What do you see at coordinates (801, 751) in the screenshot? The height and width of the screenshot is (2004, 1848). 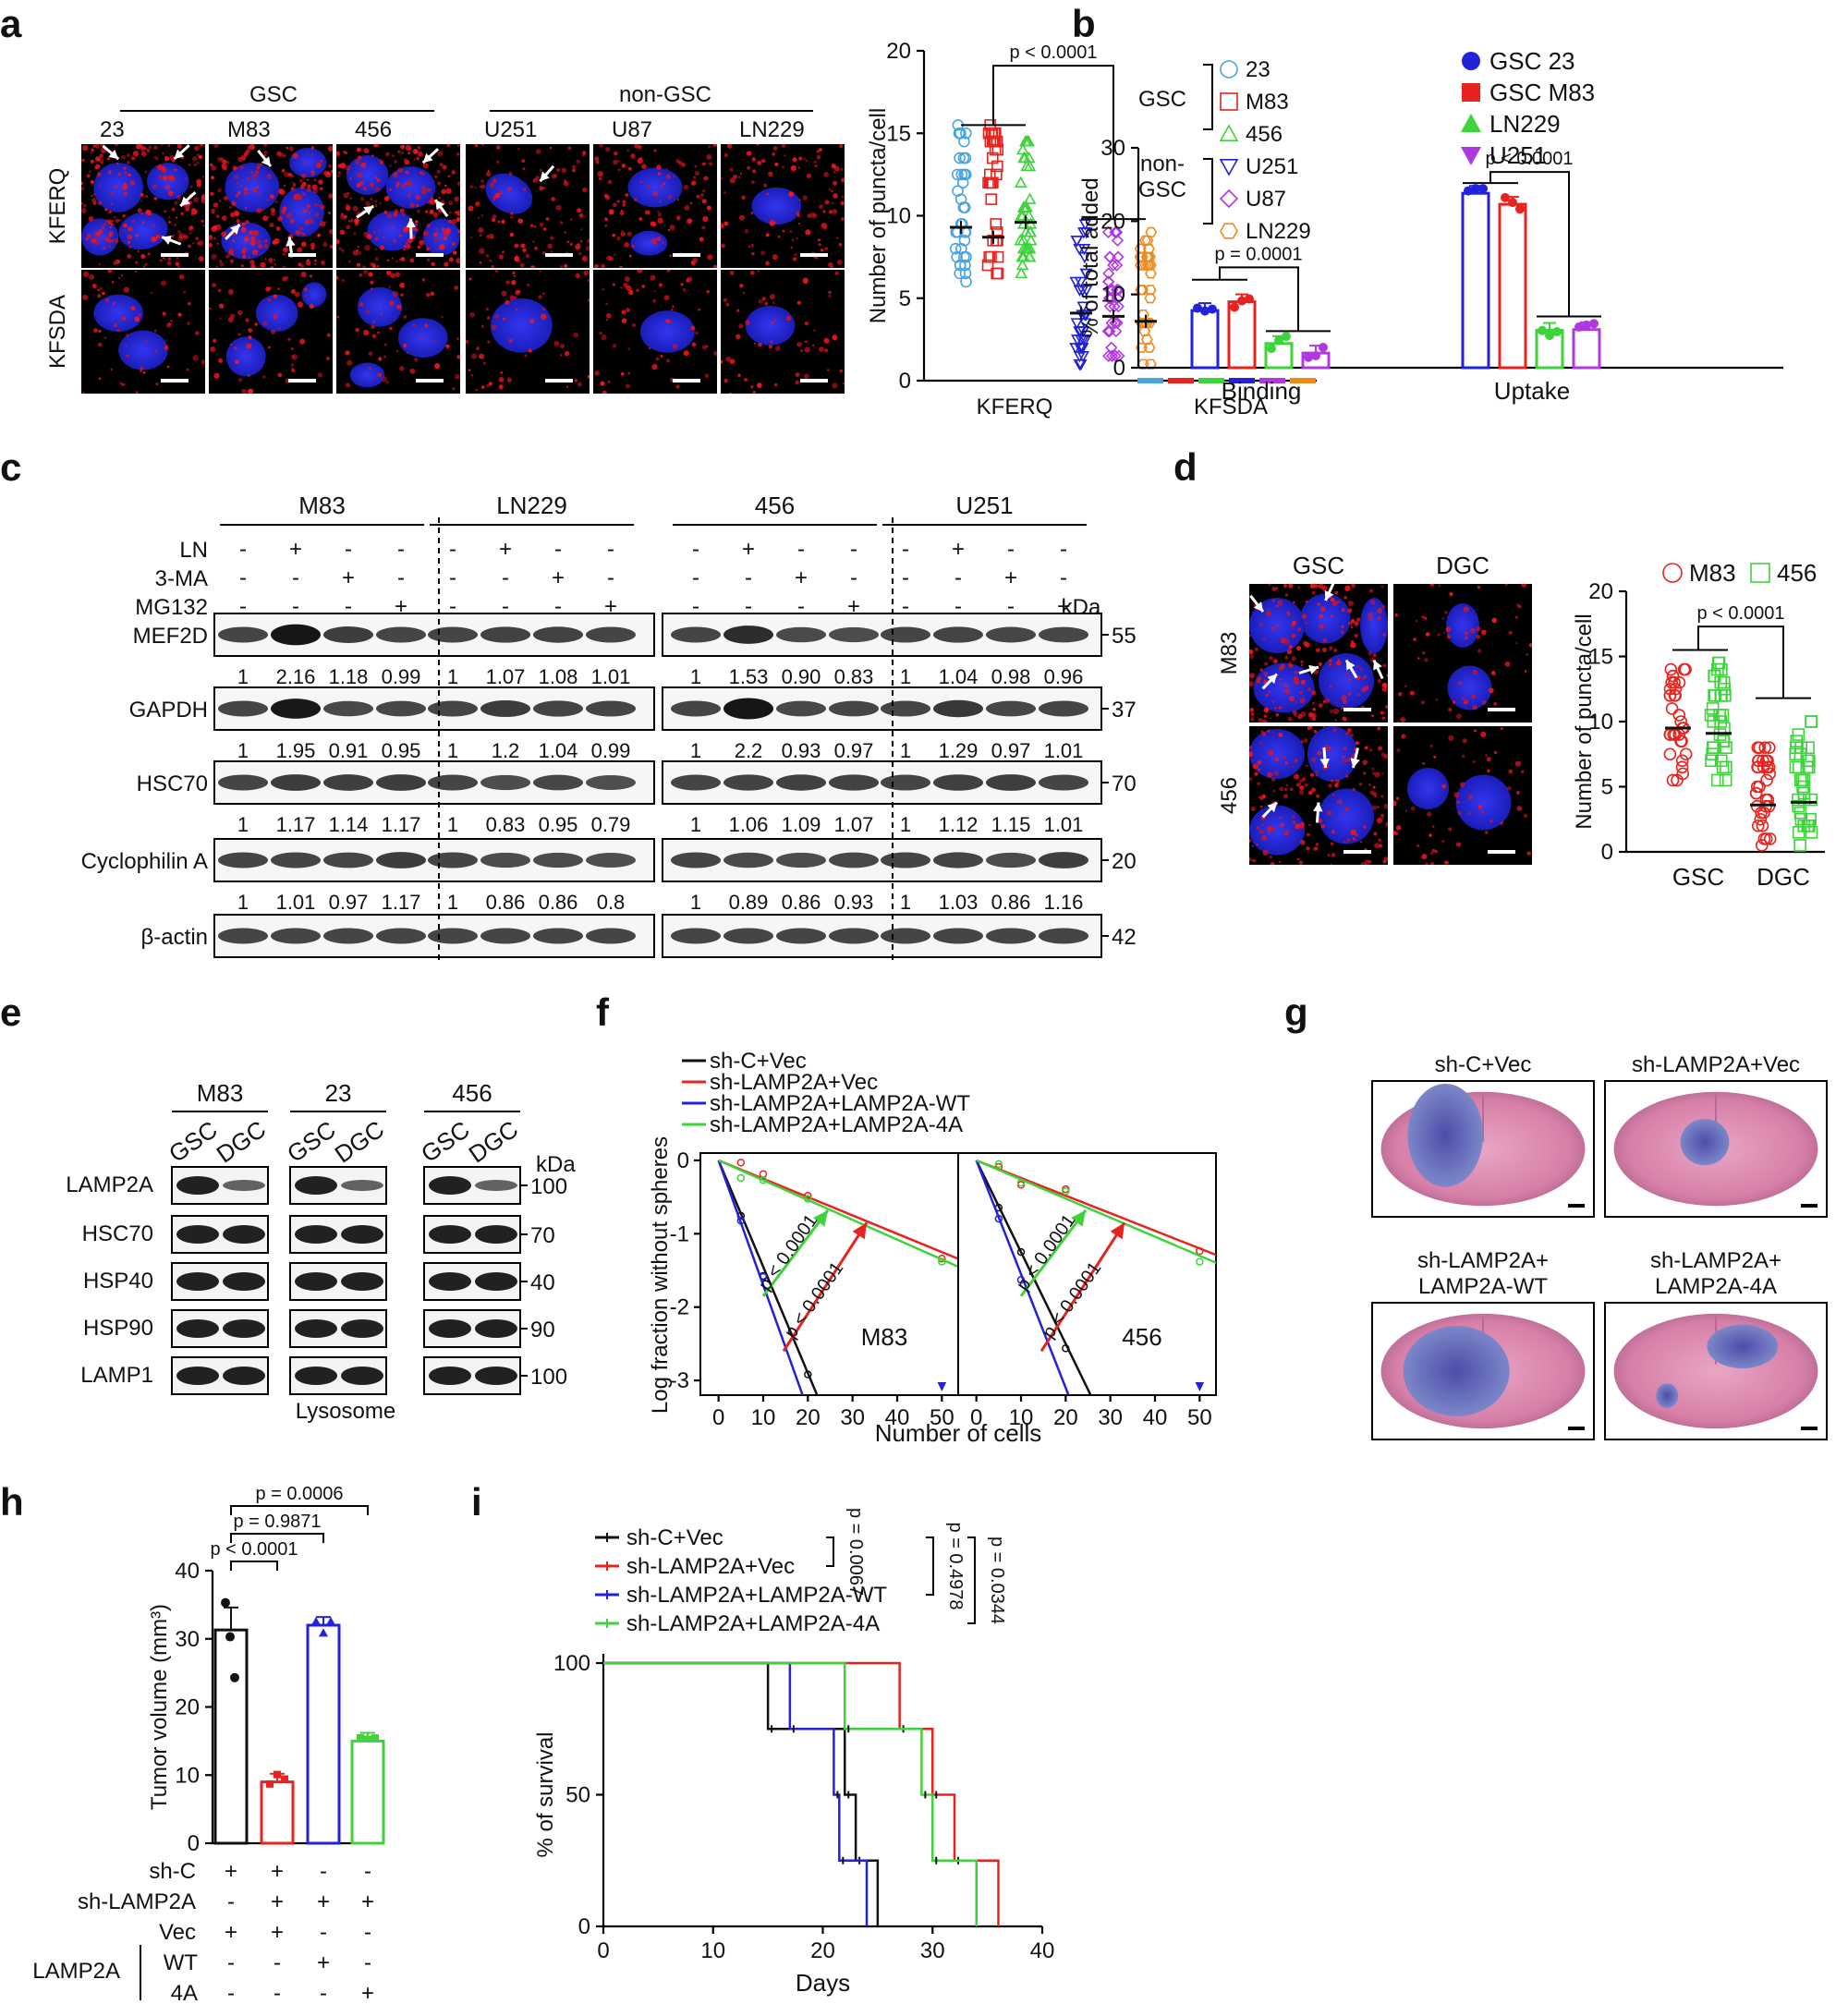 I see `band-ratio: 0.93` at bounding box center [801, 751].